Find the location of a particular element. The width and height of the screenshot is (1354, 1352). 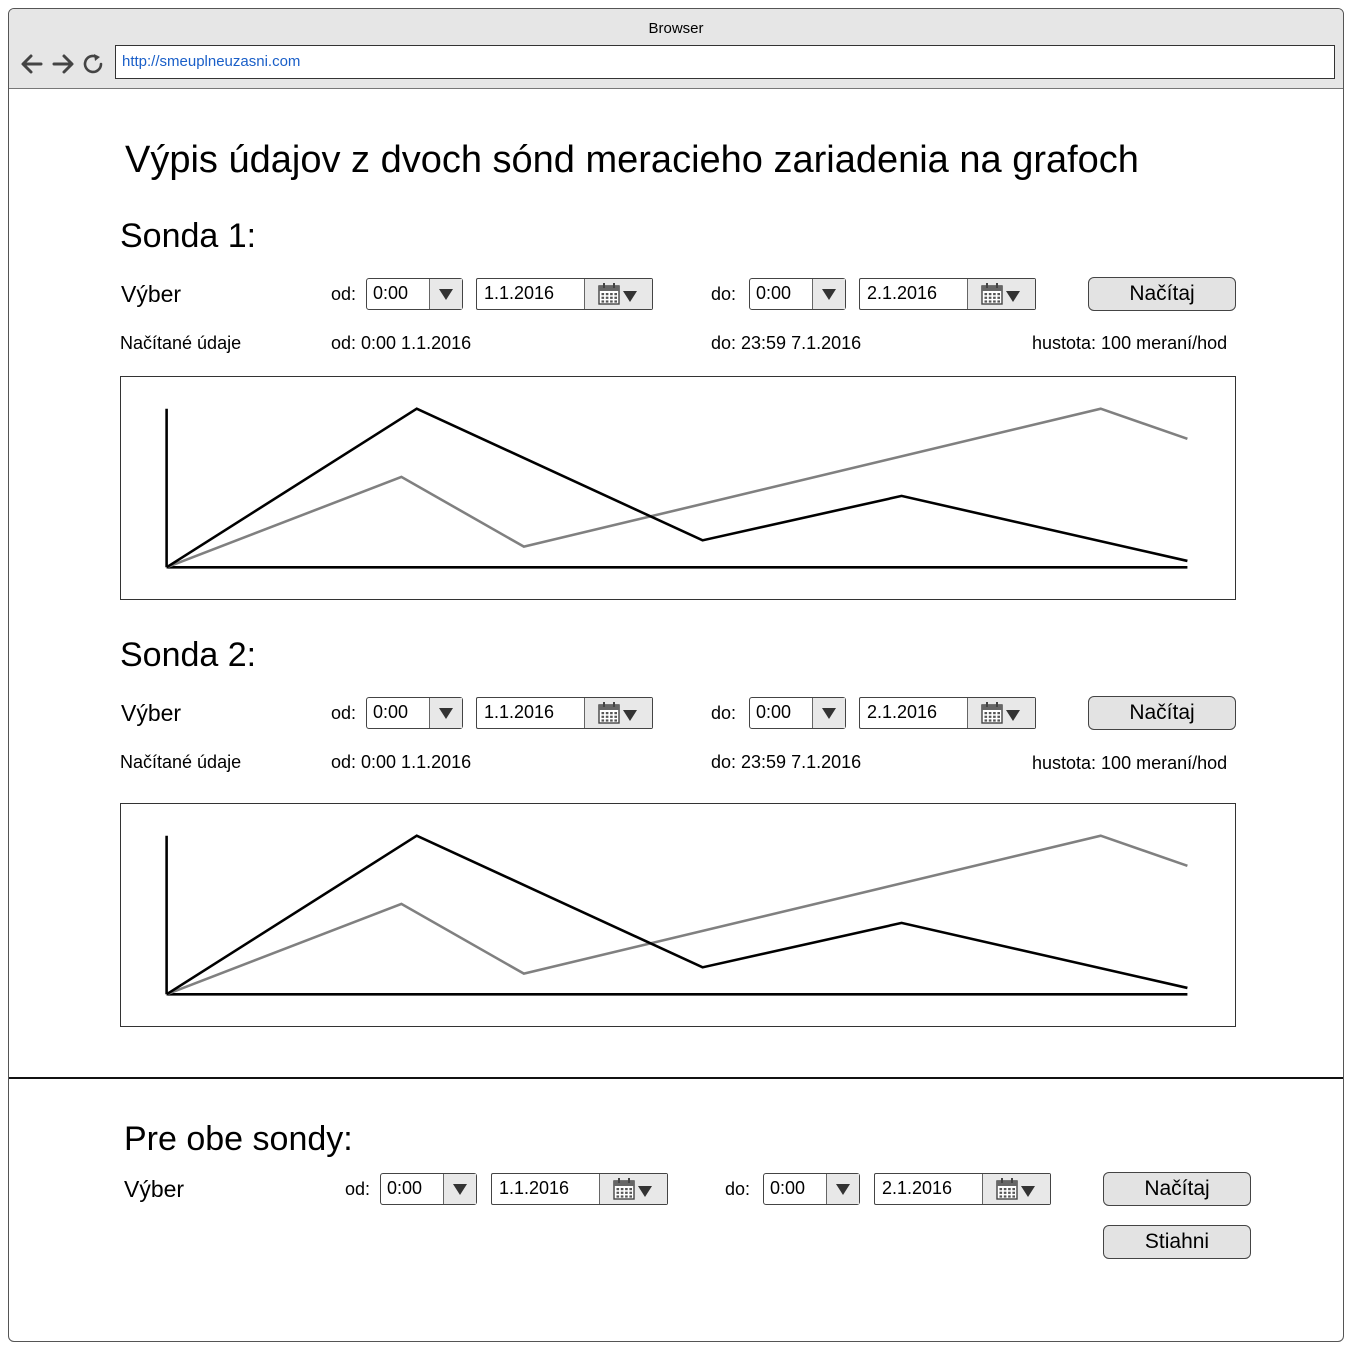

probe-1-loaded-to: do: 23:59 7.1.2016 is located at coordinates (786, 343).